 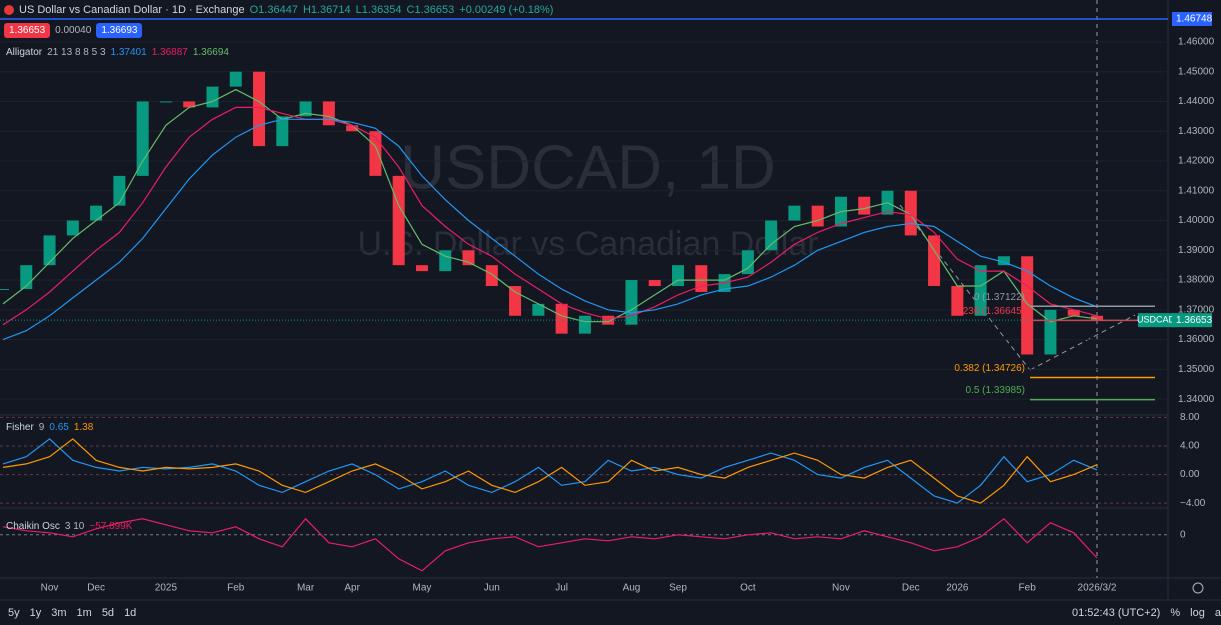 I want to click on percent-toggle: %, so click(x=1175, y=613).